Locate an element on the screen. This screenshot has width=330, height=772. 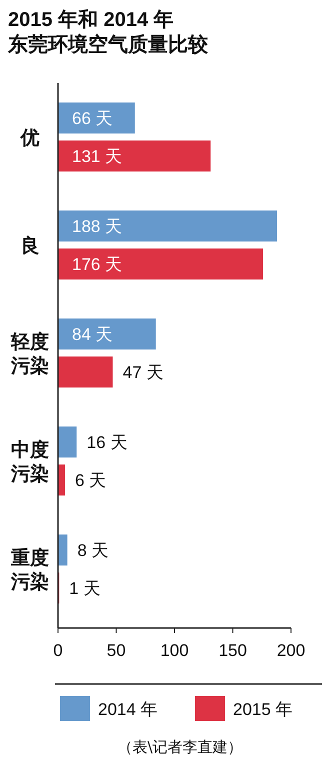
text: （表\记者李直建） is located at coordinates (180, 747).